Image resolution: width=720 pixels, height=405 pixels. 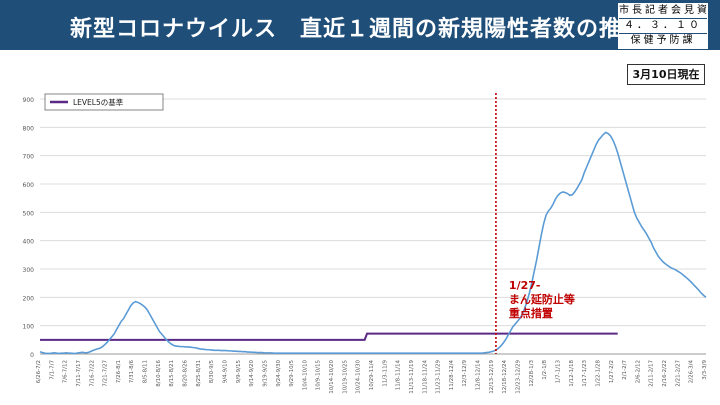 I want to click on as-of-date: 3月10日現在, so click(x=666, y=74).